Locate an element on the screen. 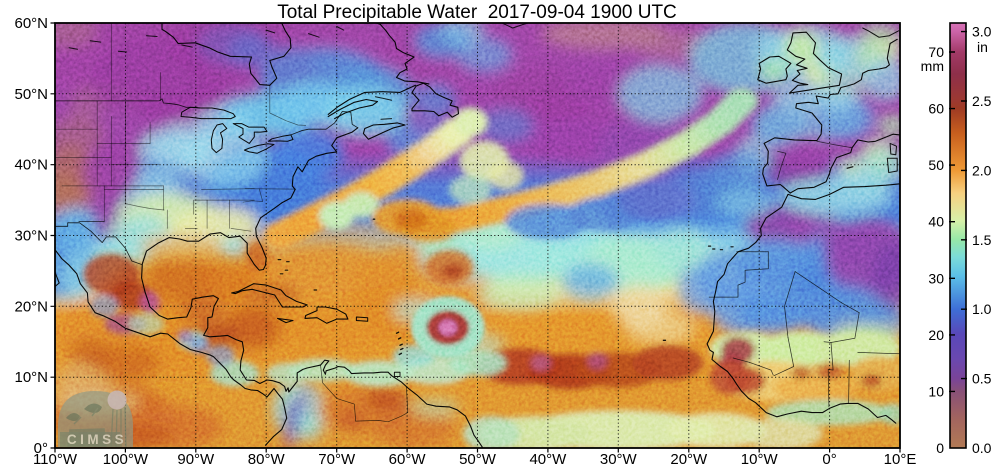 The height and width of the screenshot is (470, 1000). svg-text: CIMSS is located at coordinates (97, 439).